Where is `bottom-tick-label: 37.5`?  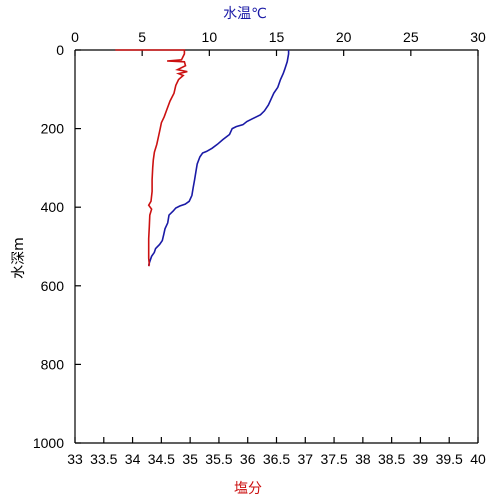 bottom-tick-label: 37.5 is located at coordinates (333, 459).